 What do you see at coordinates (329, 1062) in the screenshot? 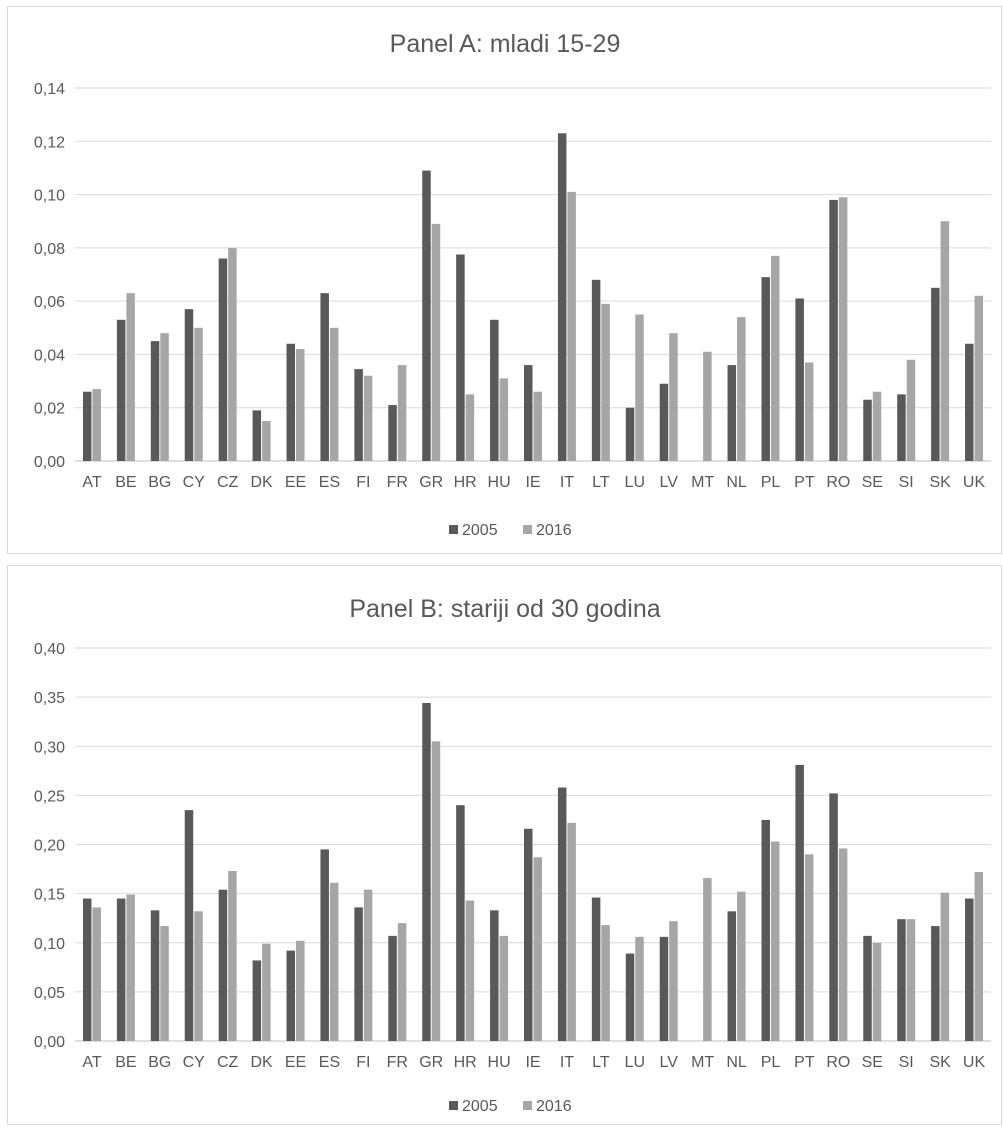
I see `x-tick-label: ES` at bounding box center [329, 1062].